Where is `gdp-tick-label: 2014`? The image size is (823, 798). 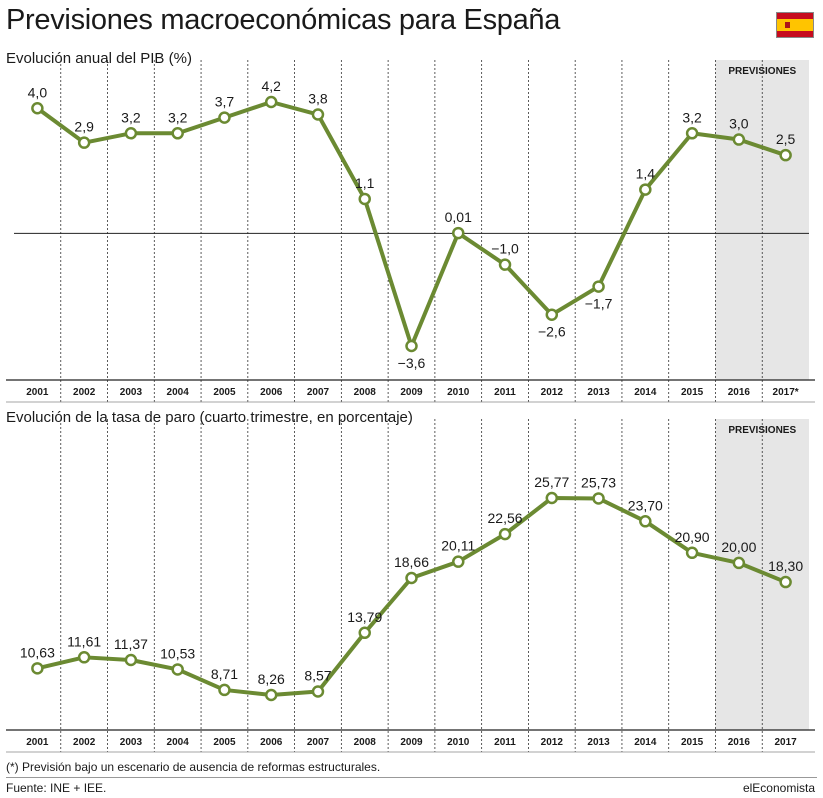 gdp-tick-label: 2014 is located at coordinates (645, 392).